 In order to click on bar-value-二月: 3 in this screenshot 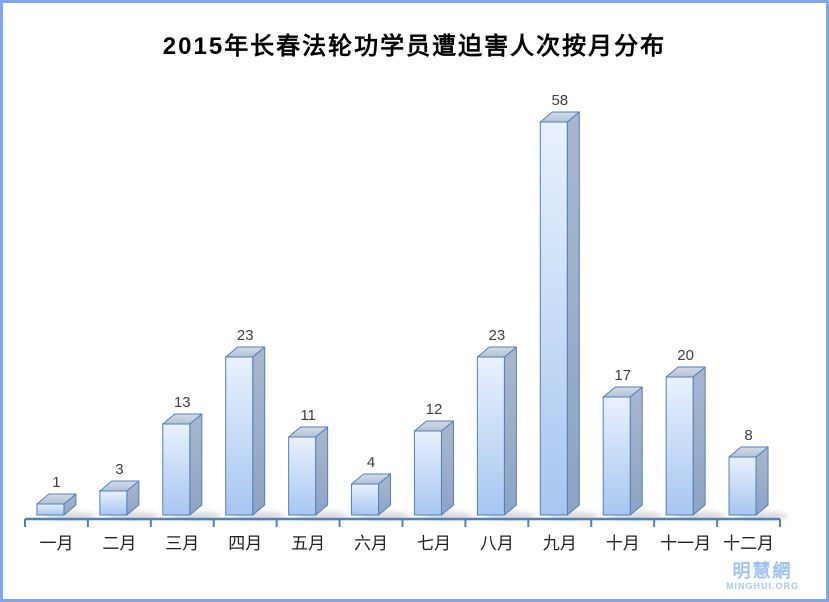, I will do `click(119, 469)`.